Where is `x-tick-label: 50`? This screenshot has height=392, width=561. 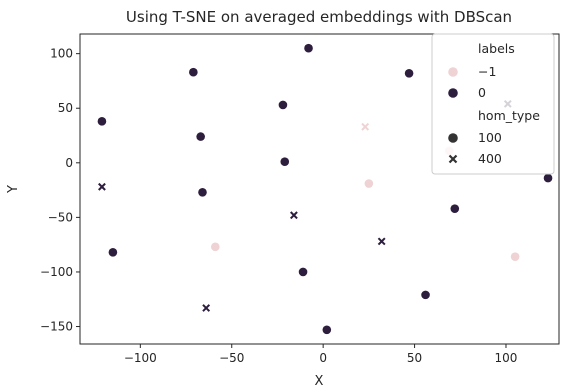
x-tick-label: 50 is located at coordinates (414, 358).